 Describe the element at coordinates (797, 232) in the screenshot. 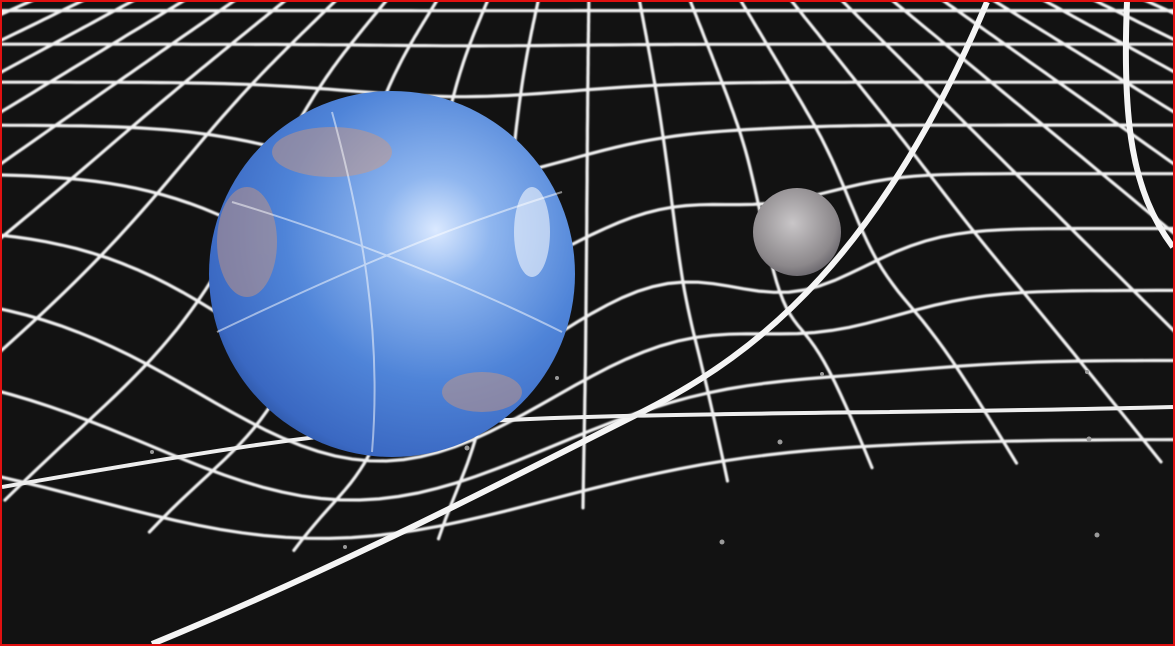

I see `moon` at that location.